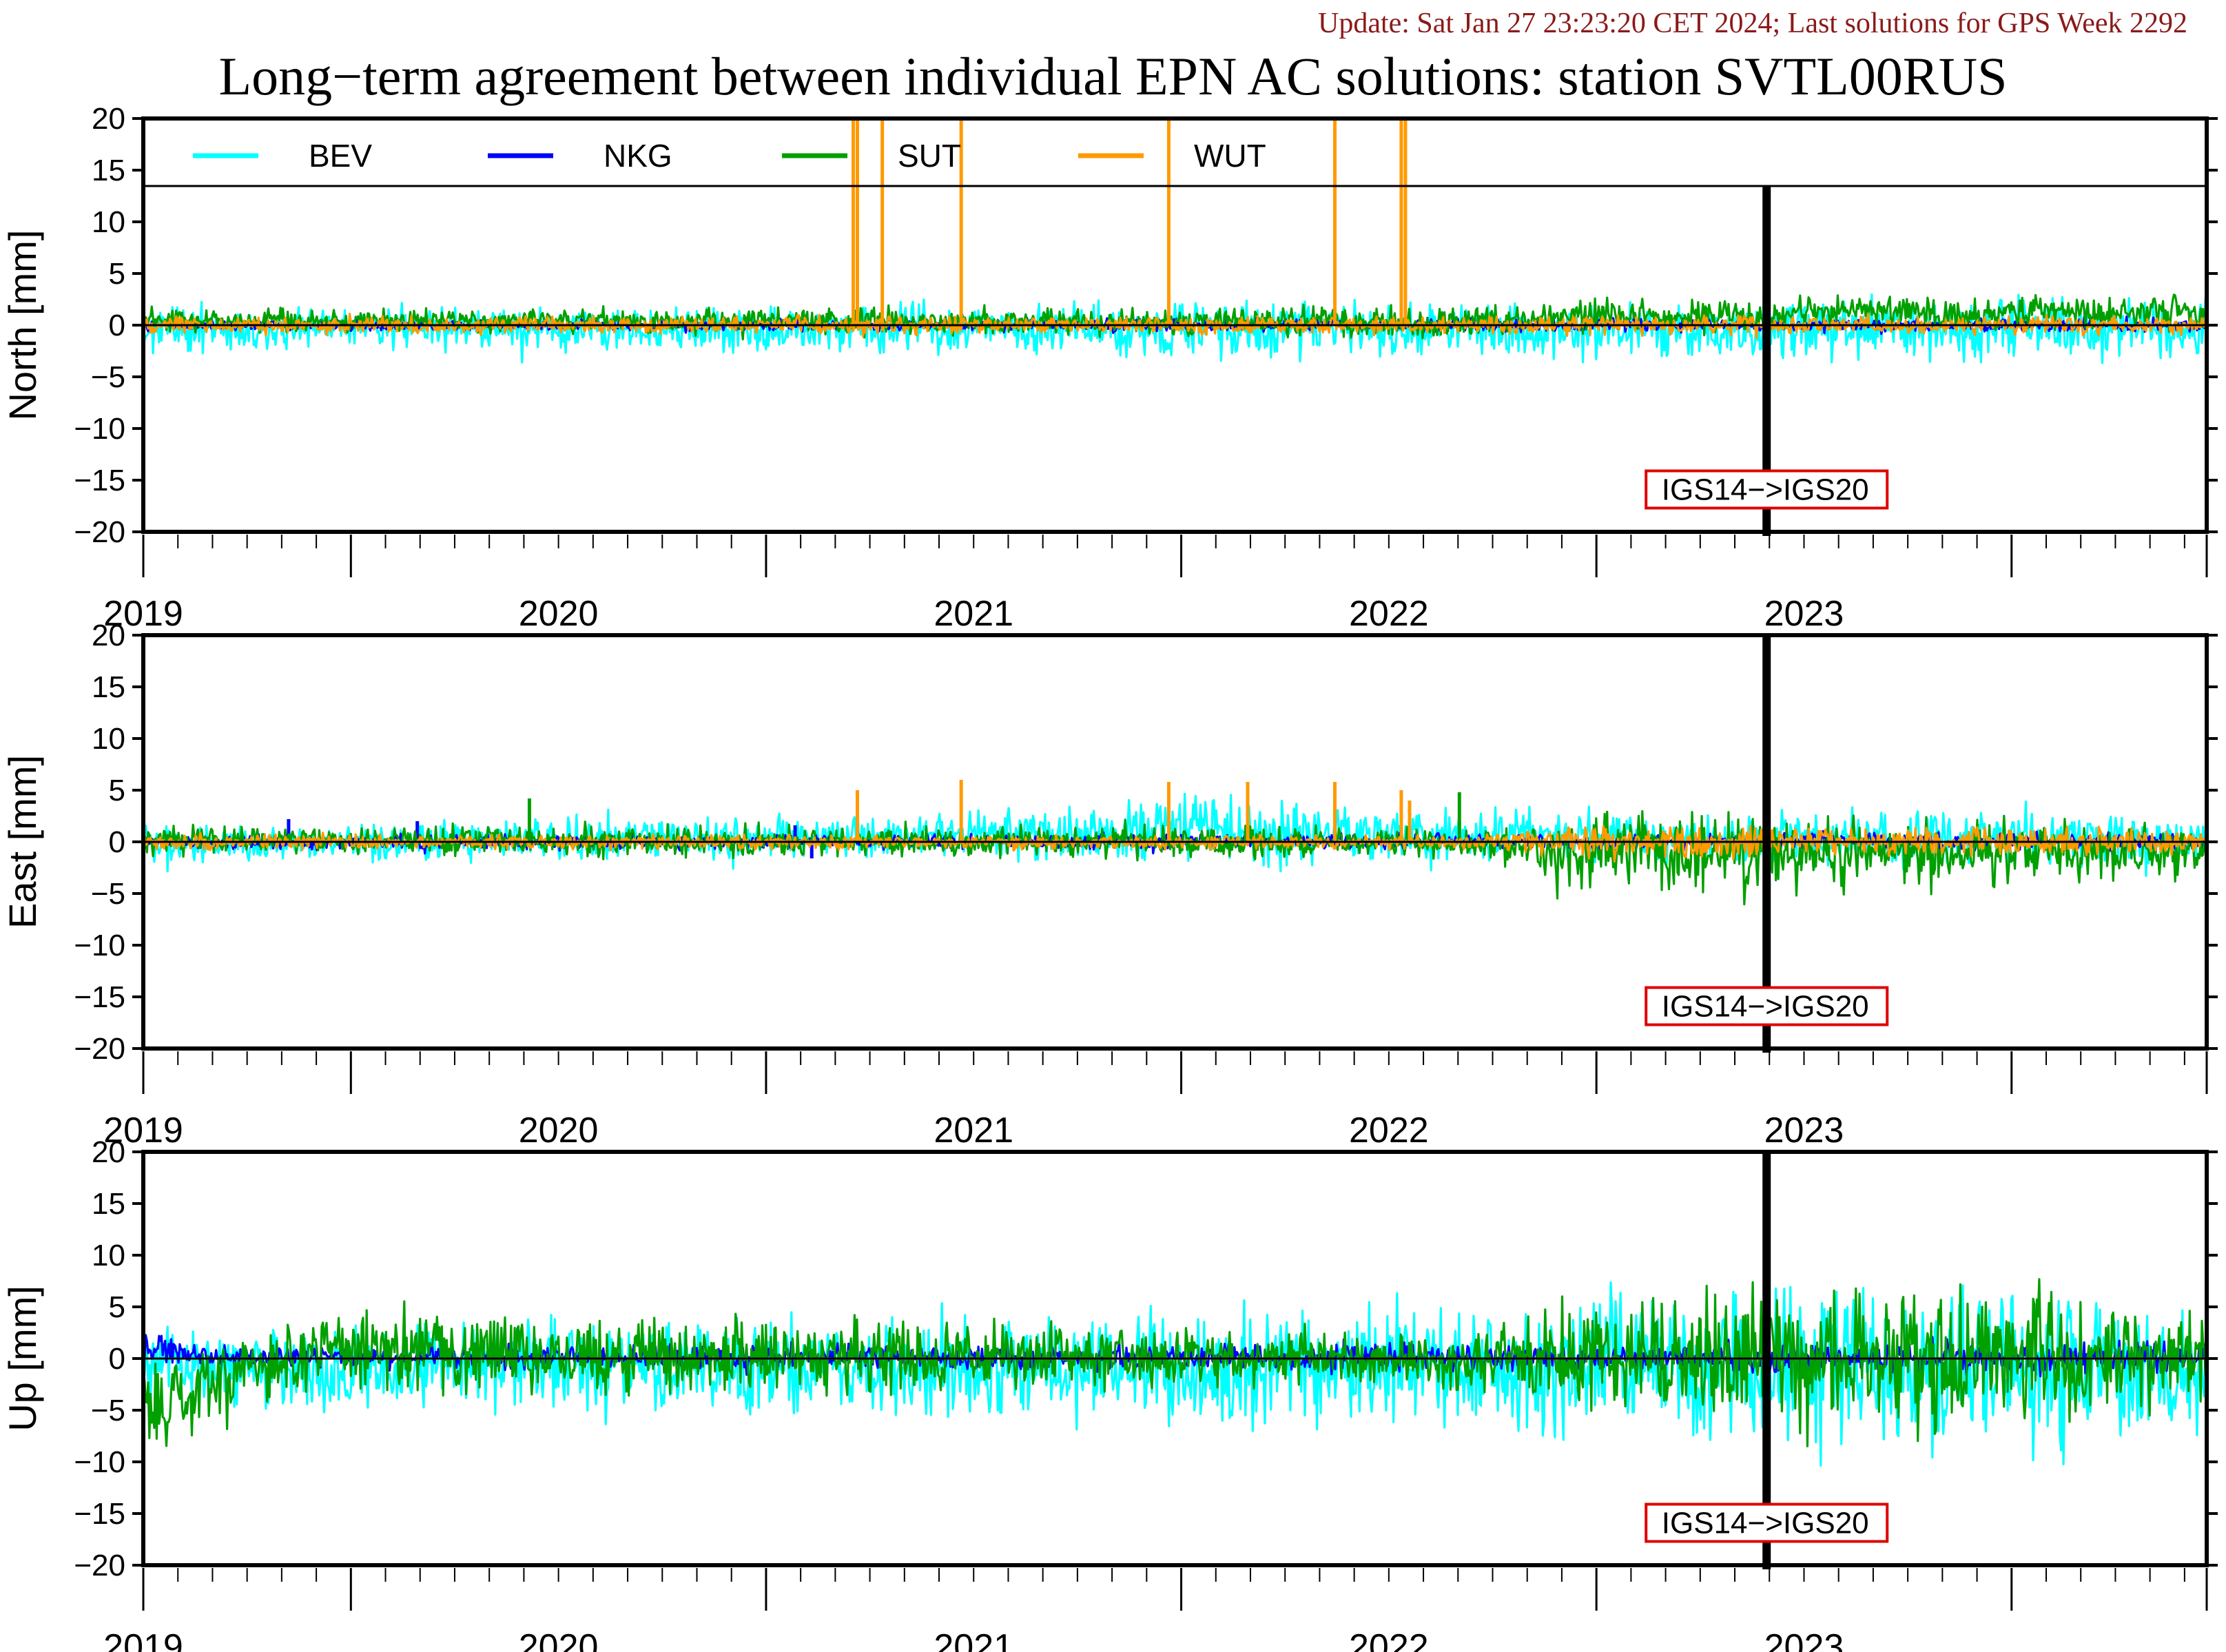  What do you see at coordinates (22, 1359) in the screenshot?
I see `y-axis-label: Up [mm]` at bounding box center [22, 1359].